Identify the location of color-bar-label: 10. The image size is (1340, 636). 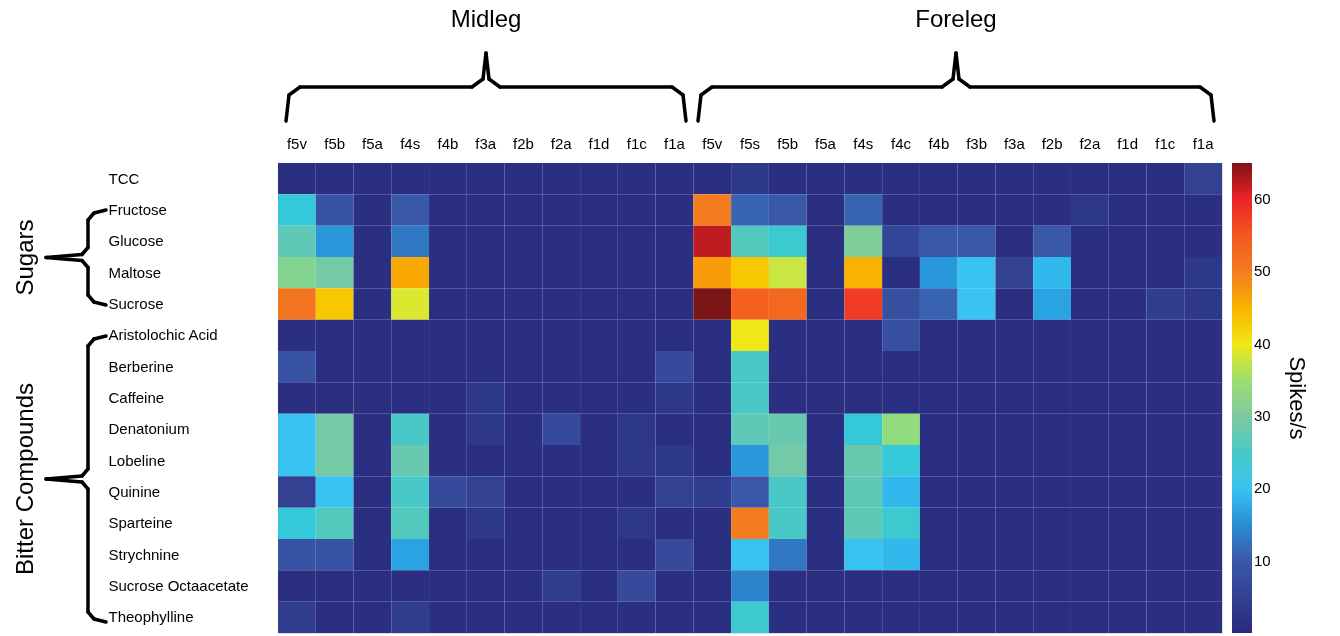
(1262, 560).